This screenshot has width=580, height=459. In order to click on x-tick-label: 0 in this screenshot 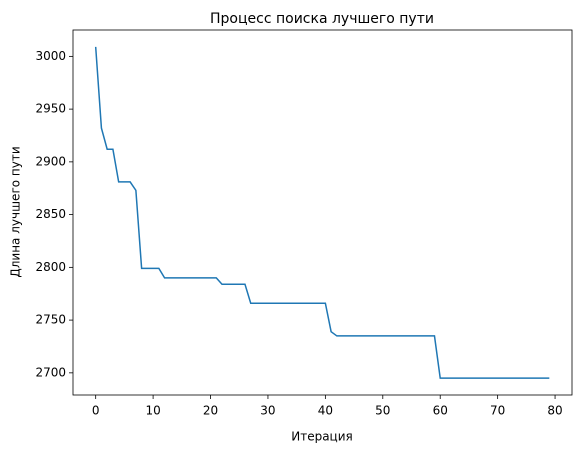, I will do `click(96, 411)`.